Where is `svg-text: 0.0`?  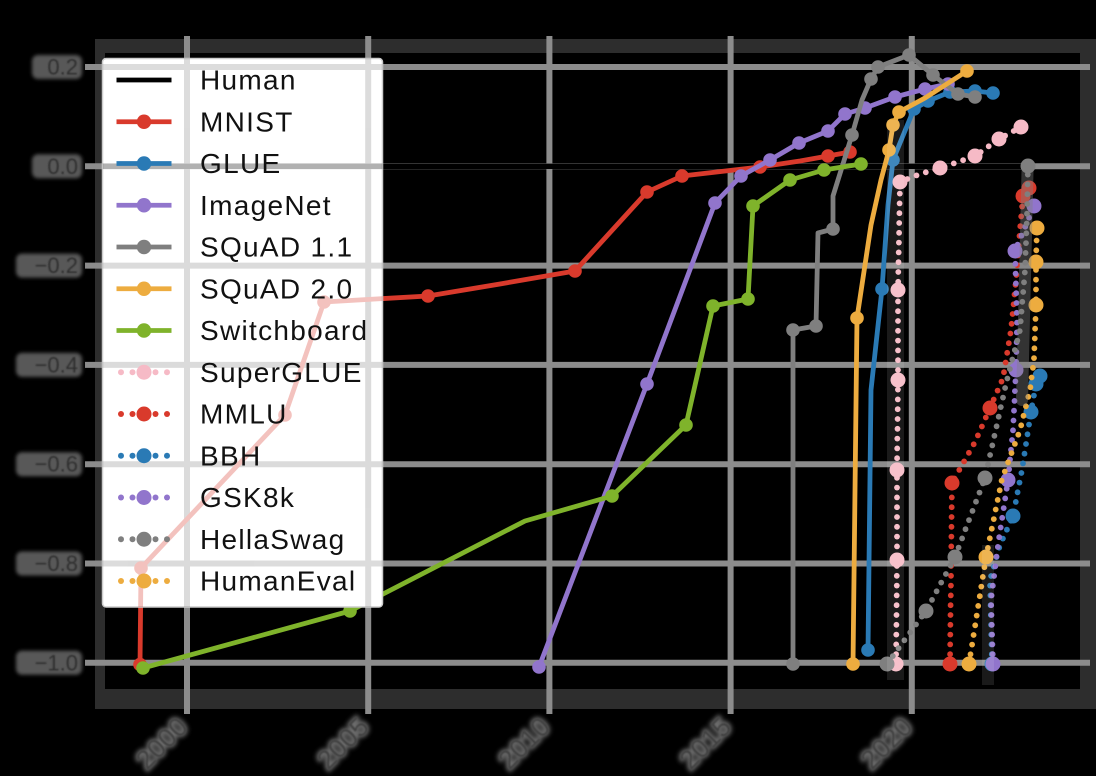 svg-text: 0.0 is located at coordinates (62, 166).